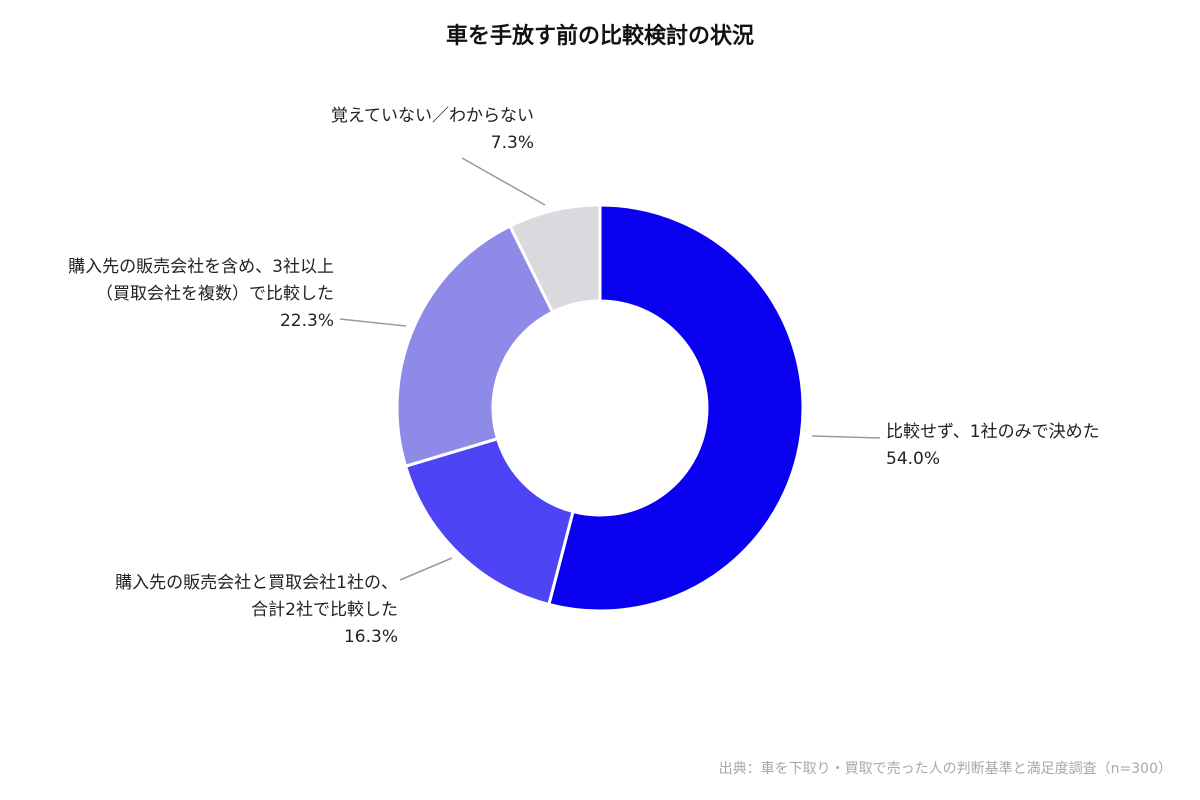 This screenshot has width=1200, height=800. What do you see at coordinates (256, 583) in the screenshot?
I see `slice-label-text: 購入先の販売会社と買取会社1社の、` at bounding box center [256, 583].